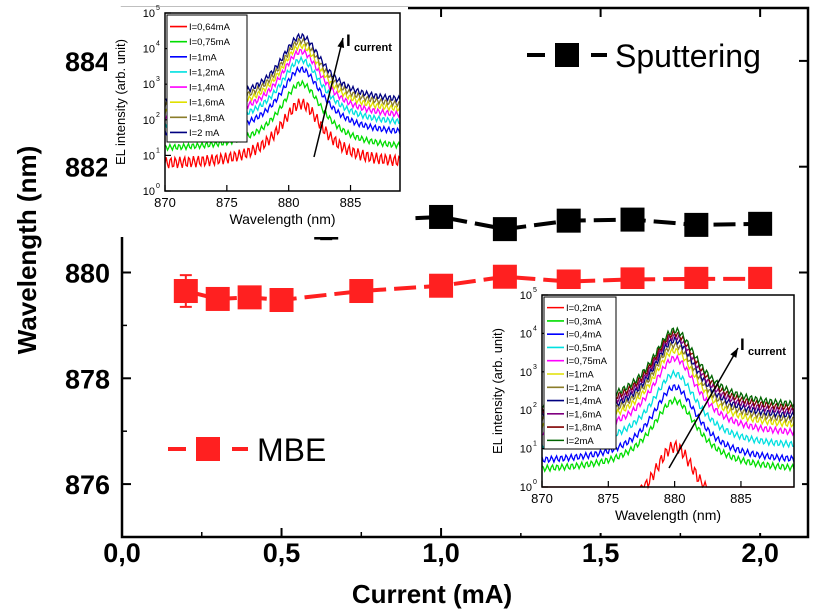 The image size is (827, 612). I want to click on x-axis-label: Current (mA), so click(432, 594).